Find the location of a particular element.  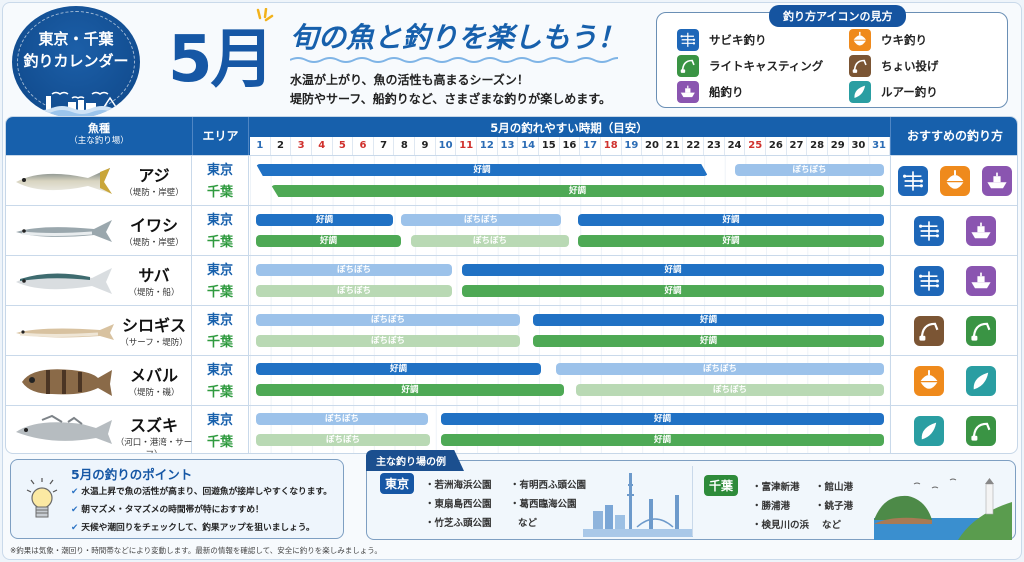

header-fish: 魚種 （主な釣り場） is located at coordinates (99, 134).